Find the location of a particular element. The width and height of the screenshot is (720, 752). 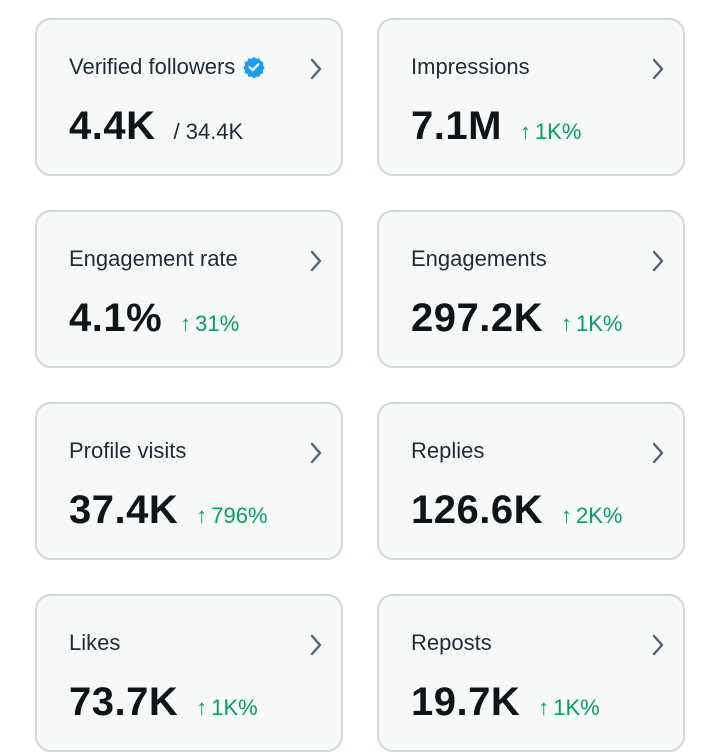

card-impressions: Impressions 7.1M ↑ 1K% is located at coordinates (531, 97).